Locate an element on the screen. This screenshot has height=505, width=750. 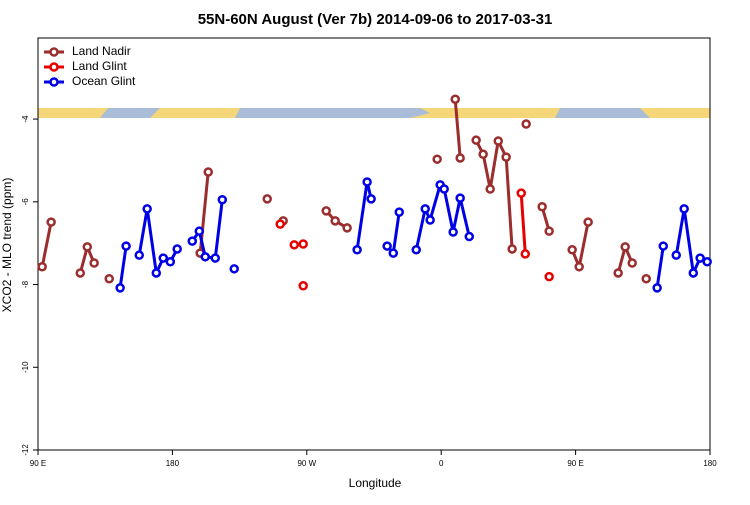
map-strip is located at coordinates (374, 113).